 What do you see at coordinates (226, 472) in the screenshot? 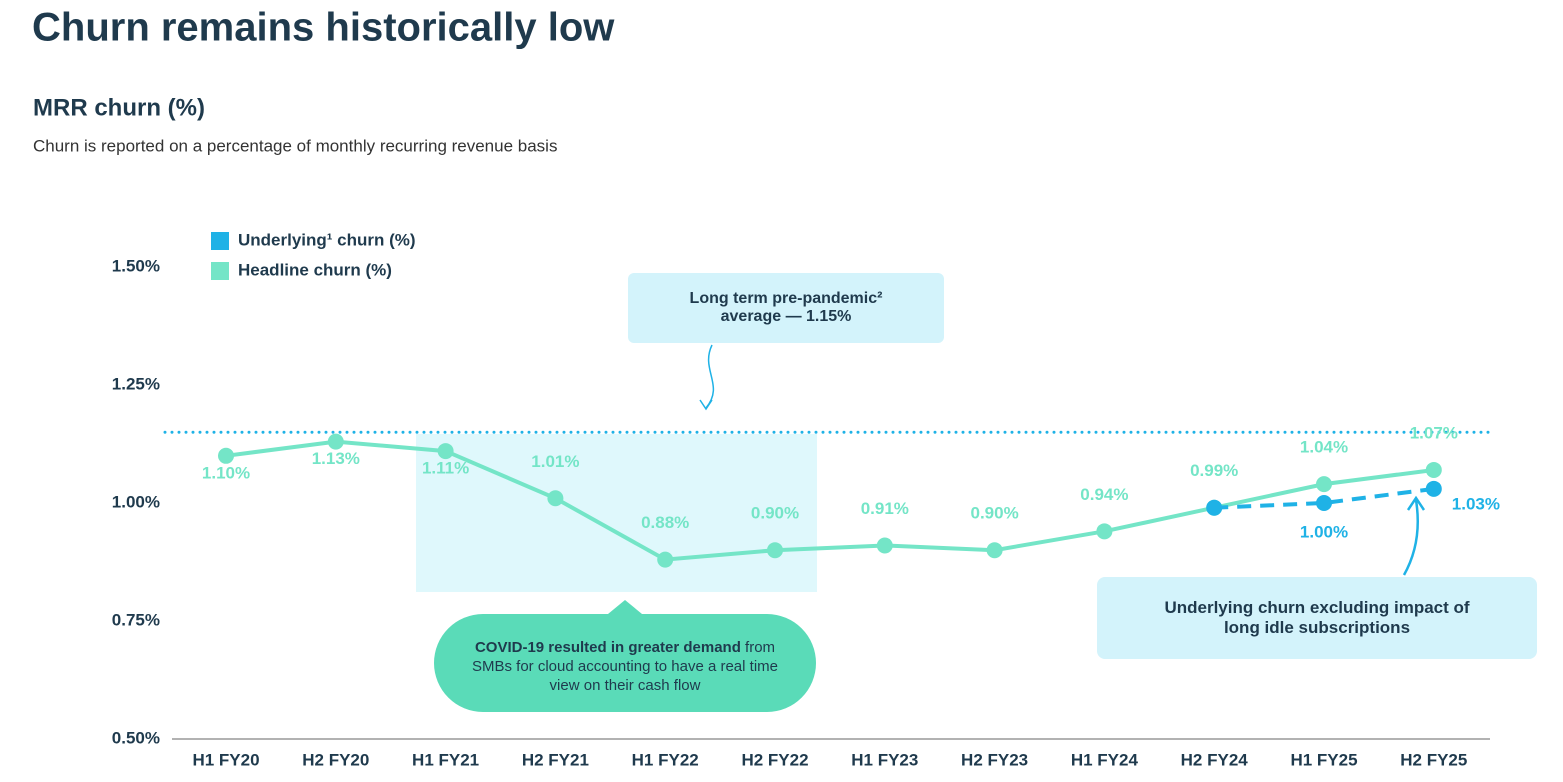
I see `value-label: 1.10%` at bounding box center [226, 472].